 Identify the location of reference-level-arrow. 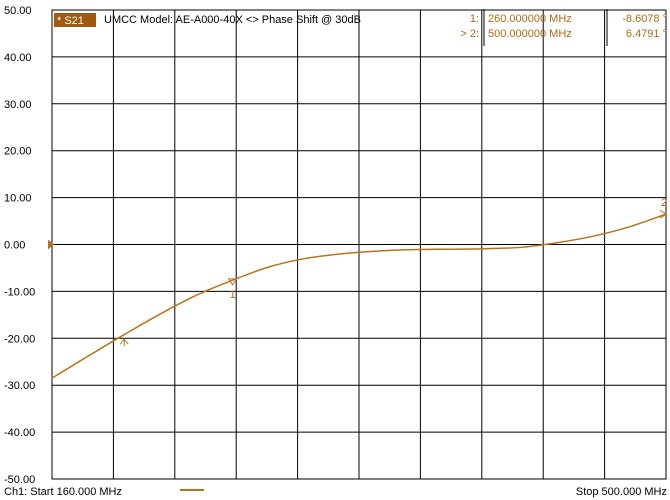
(51, 244).